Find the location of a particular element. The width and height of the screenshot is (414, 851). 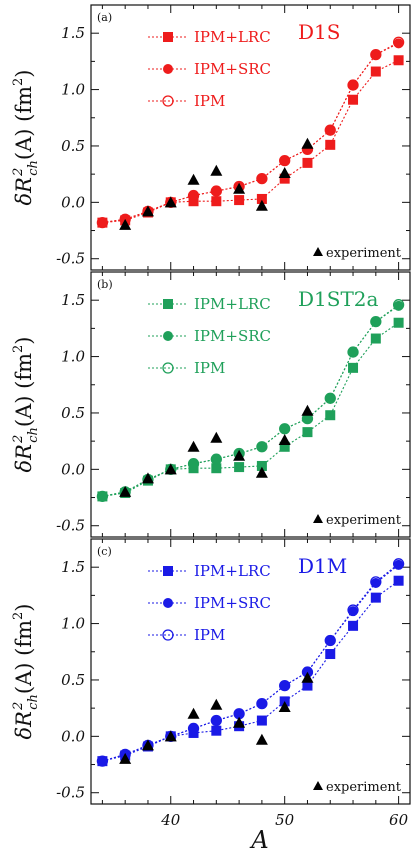

legend-circle-marker is located at coordinates (168, 603).